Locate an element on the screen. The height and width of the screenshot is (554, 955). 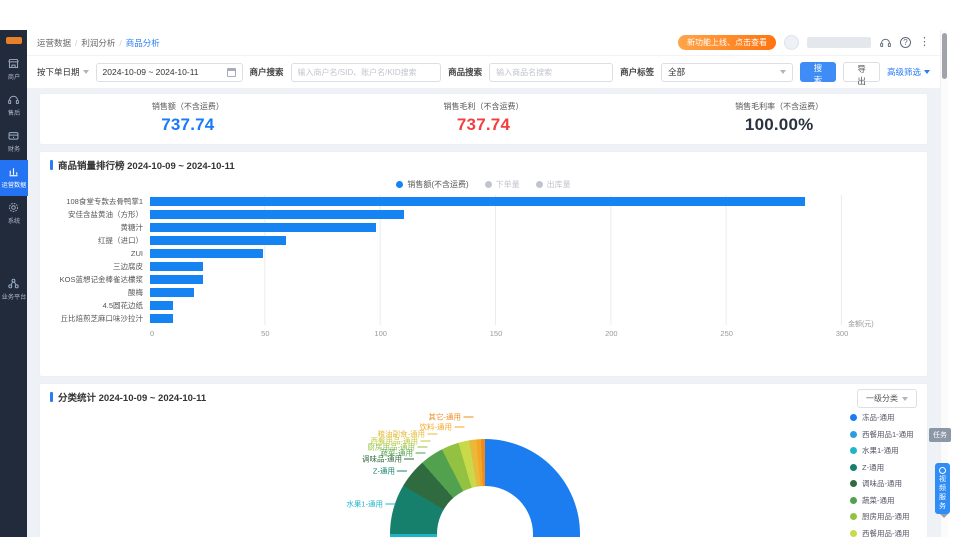
callout-text: 蔬菜-通用 is located at coordinates (397, 453).